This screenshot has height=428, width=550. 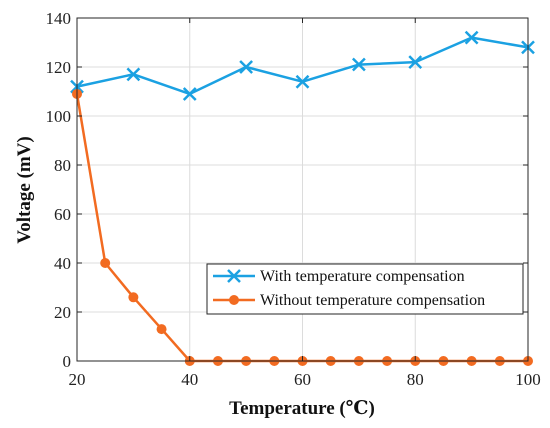 I want to click on legend-label-without-compensation: Without temperature compensation, so click(x=372, y=300).